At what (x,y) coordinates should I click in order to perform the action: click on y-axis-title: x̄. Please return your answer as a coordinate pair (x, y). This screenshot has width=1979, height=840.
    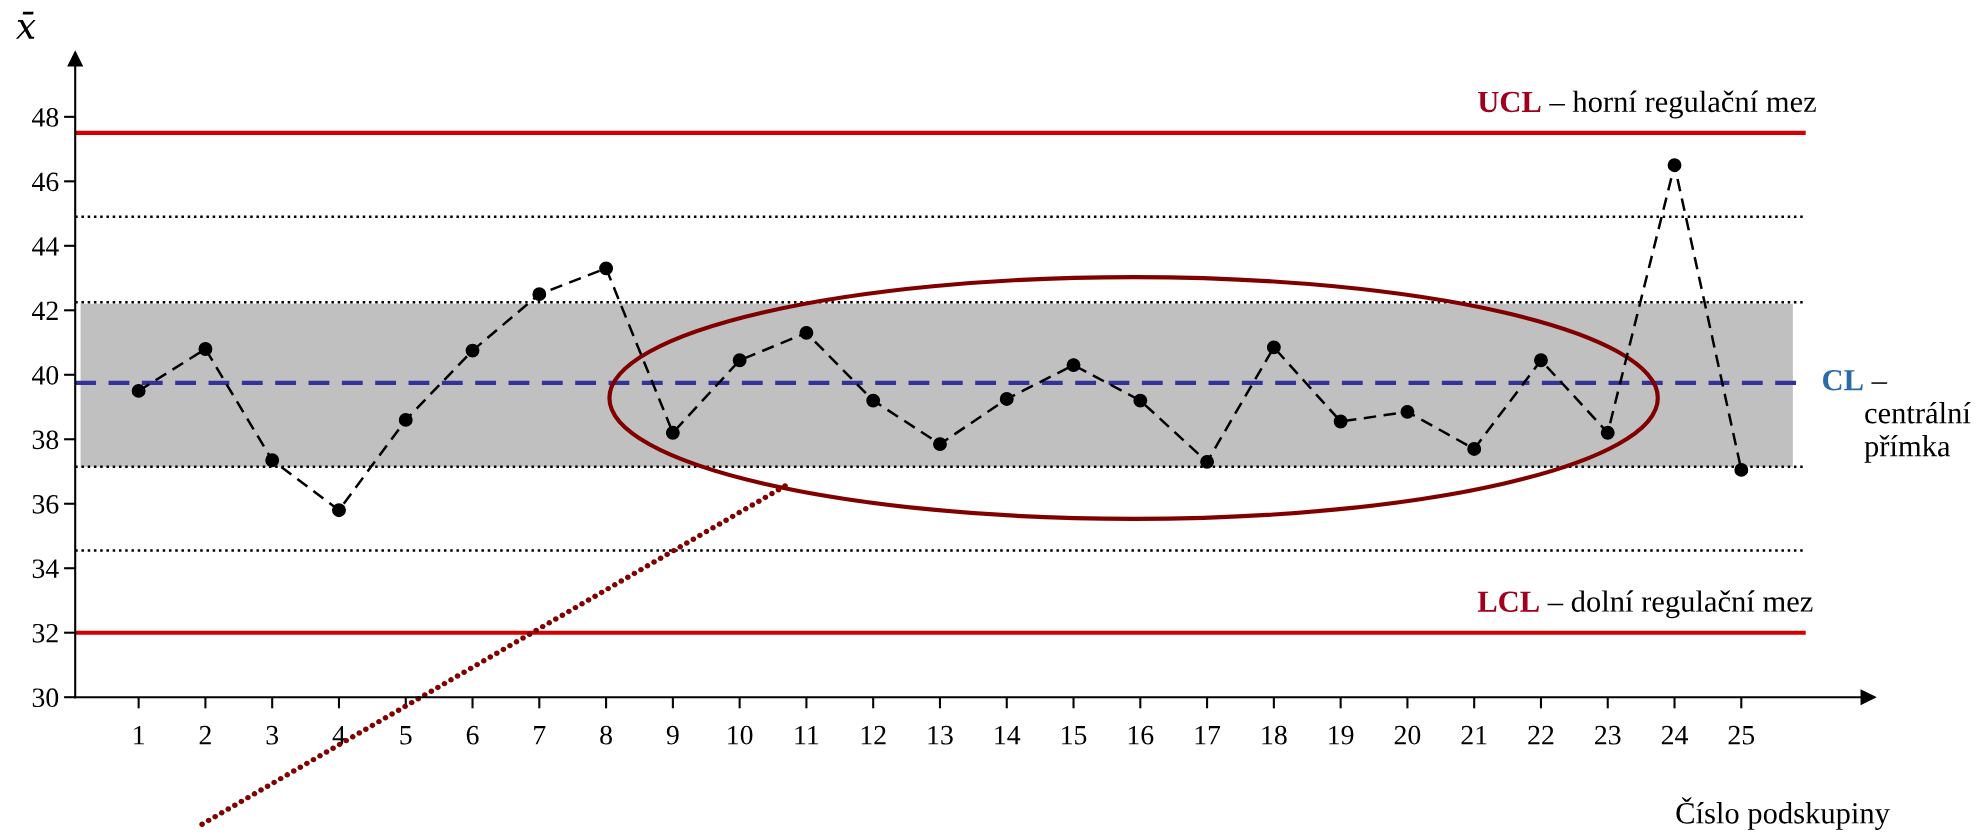
    Looking at the image, I should click on (25, 25).